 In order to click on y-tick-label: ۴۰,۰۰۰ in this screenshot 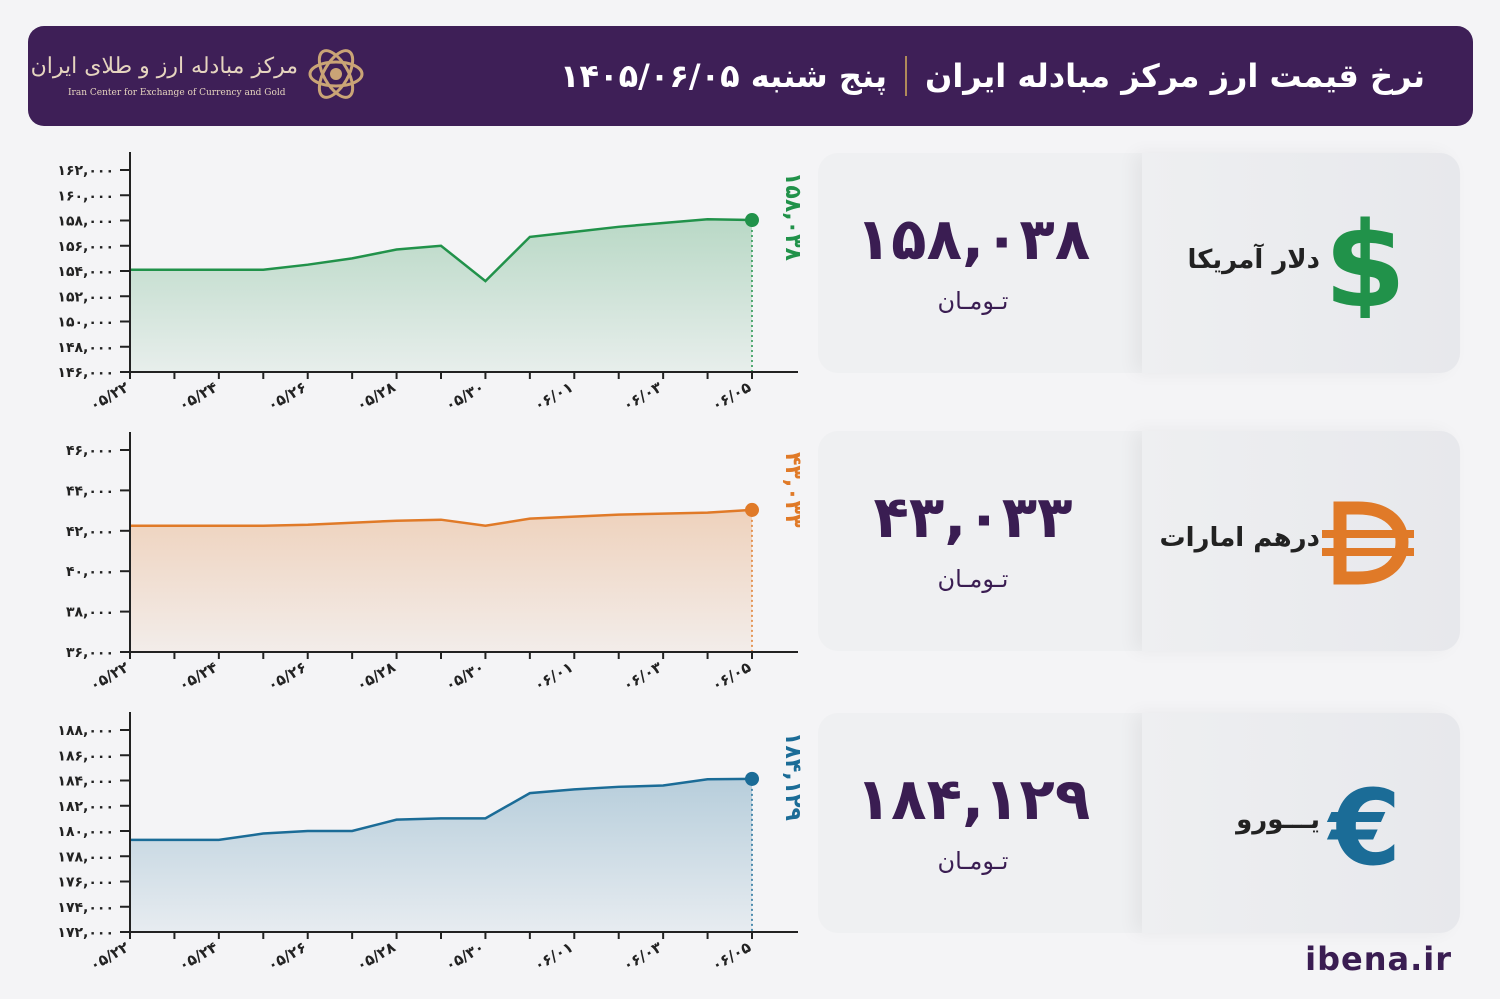, I will do `click(90, 572)`.